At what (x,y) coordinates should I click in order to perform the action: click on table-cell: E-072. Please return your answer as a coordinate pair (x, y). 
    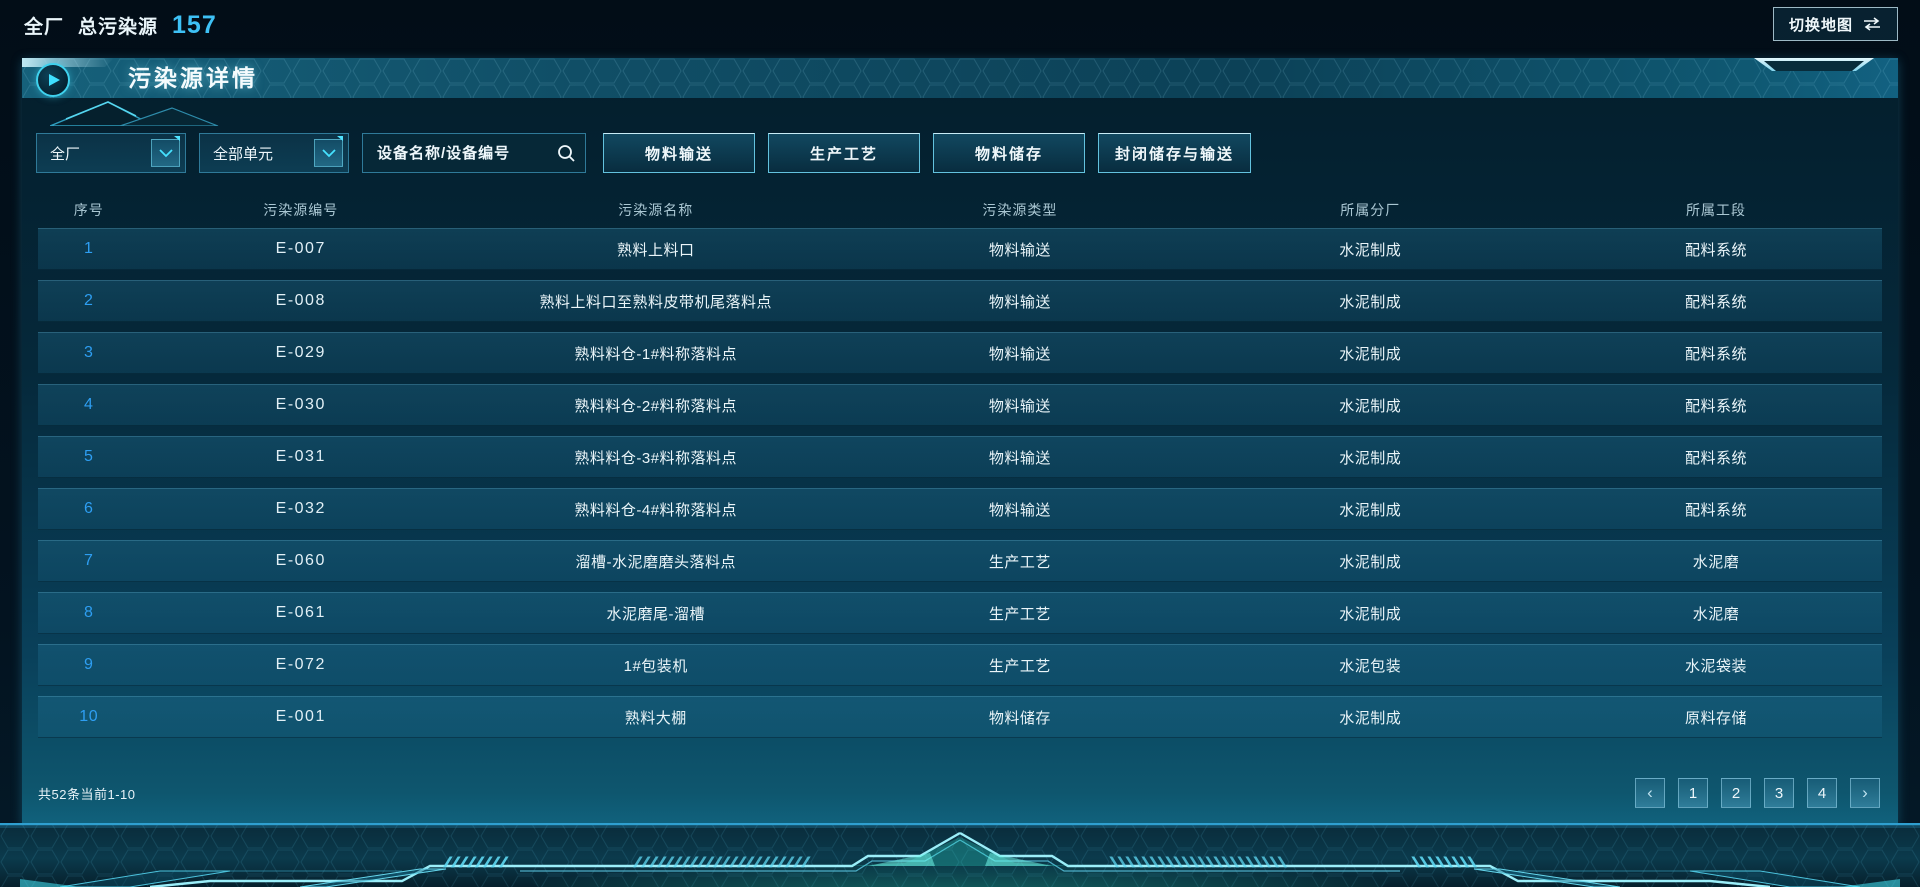
    Looking at the image, I should click on (300, 664).